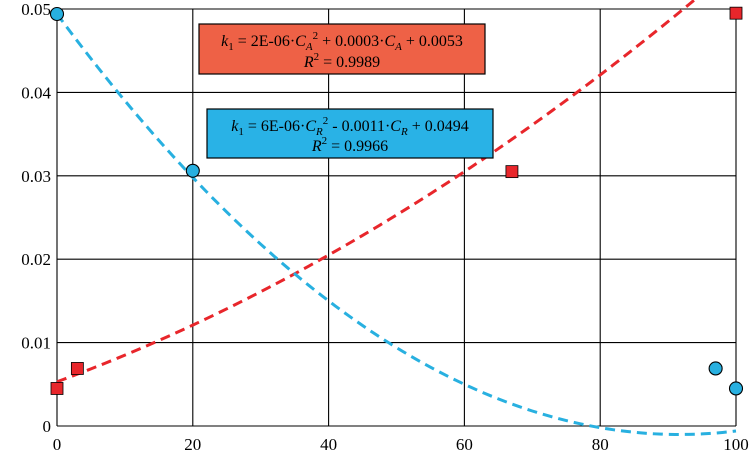 This screenshot has width=751, height=461. I want to click on y-tick-label-0.05: 0.05, so click(36, 9).